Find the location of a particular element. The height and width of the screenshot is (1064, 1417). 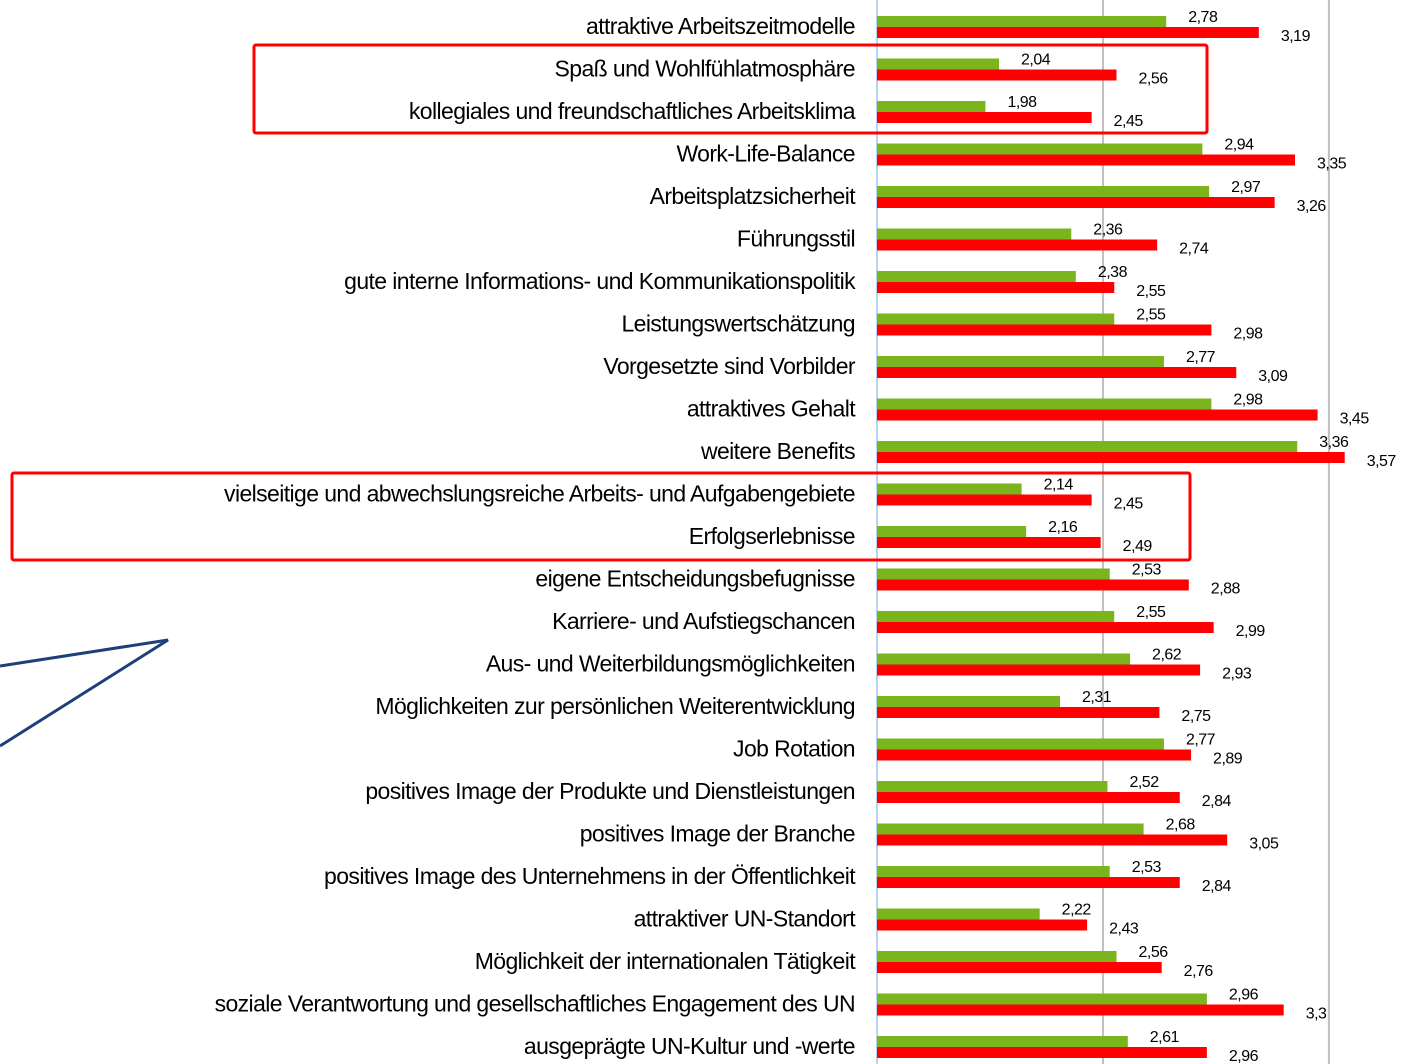

value-label: 2,74 is located at coordinates (1194, 249).